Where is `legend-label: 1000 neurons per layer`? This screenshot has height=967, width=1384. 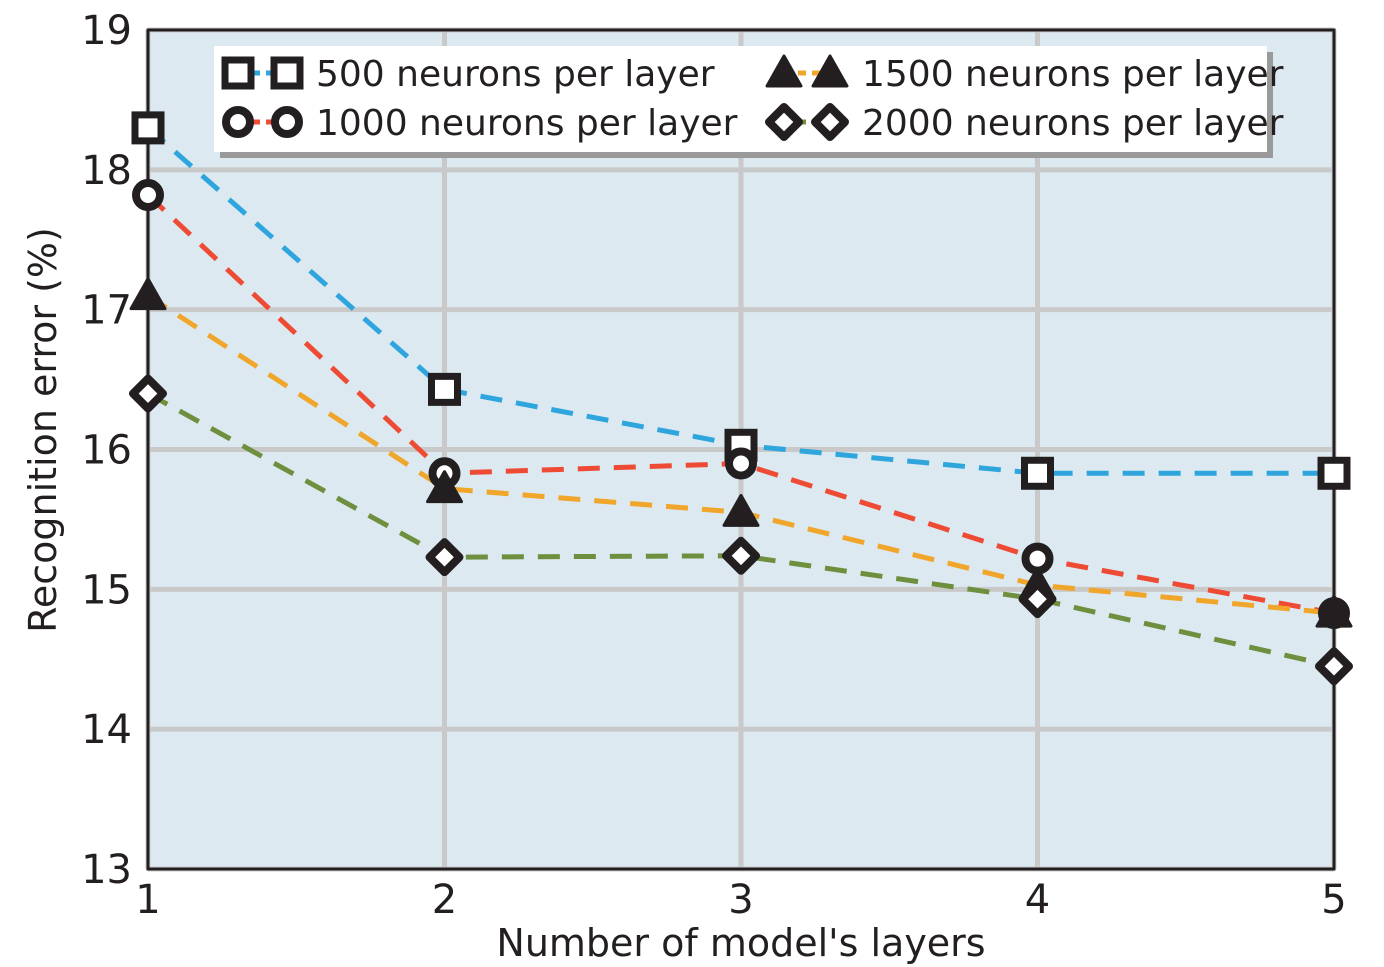
legend-label: 1000 neurons per layer is located at coordinates (527, 123).